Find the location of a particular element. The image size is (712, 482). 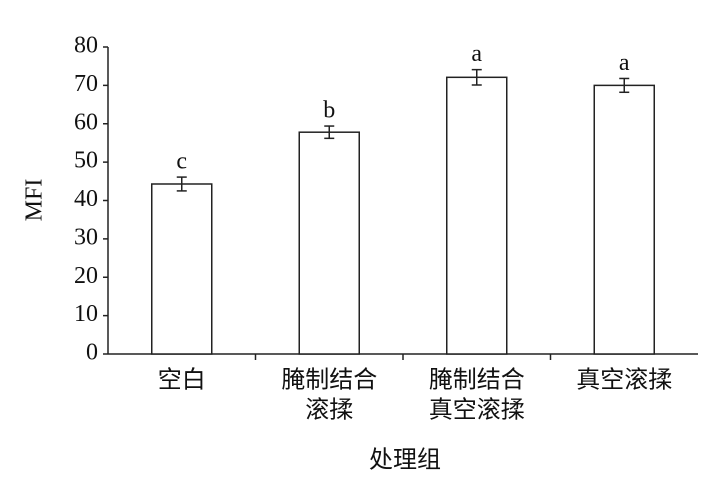

x-axis-label: 处理组 is located at coordinates (405, 460).